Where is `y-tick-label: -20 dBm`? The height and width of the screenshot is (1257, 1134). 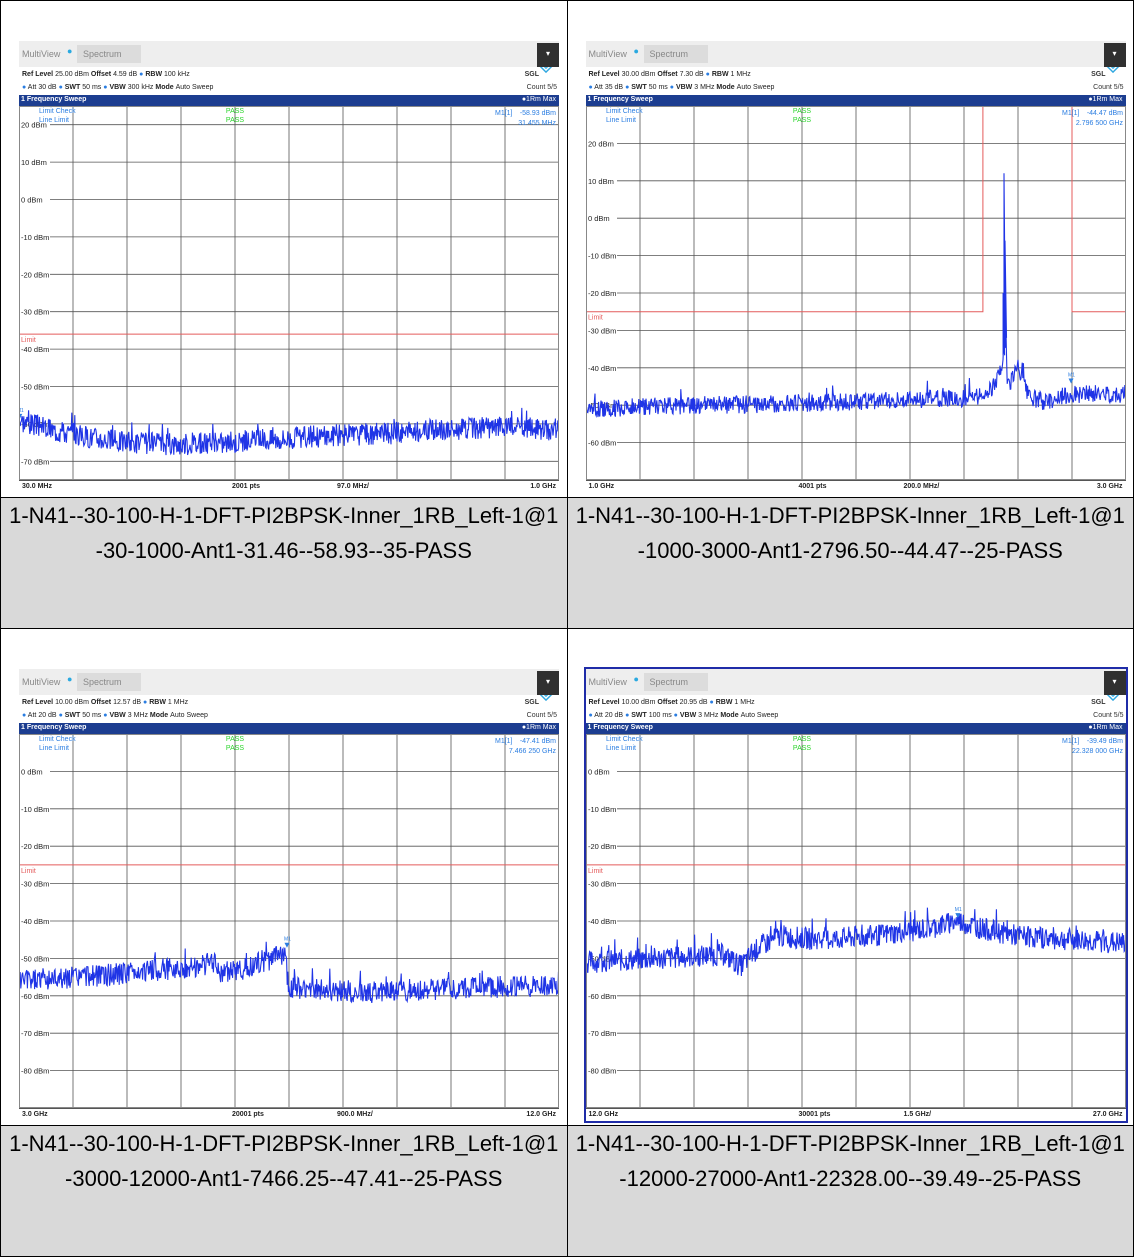
y-tick-label: -20 dBm is located at coordinates (602, 846).